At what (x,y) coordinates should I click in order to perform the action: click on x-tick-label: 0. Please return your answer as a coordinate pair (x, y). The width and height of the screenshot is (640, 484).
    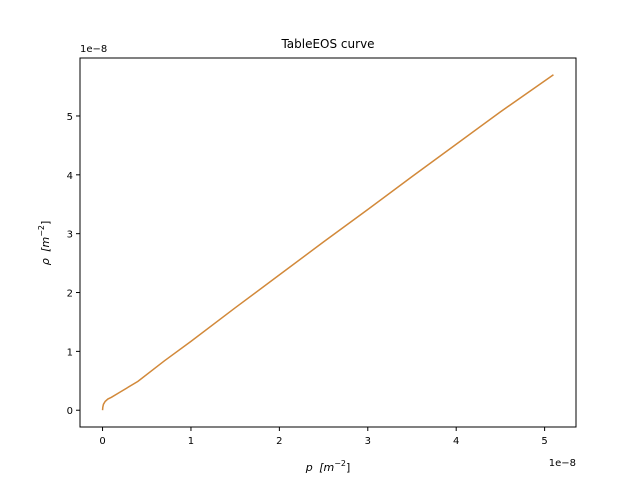
    Looking at the image, I should click on (102, 441).